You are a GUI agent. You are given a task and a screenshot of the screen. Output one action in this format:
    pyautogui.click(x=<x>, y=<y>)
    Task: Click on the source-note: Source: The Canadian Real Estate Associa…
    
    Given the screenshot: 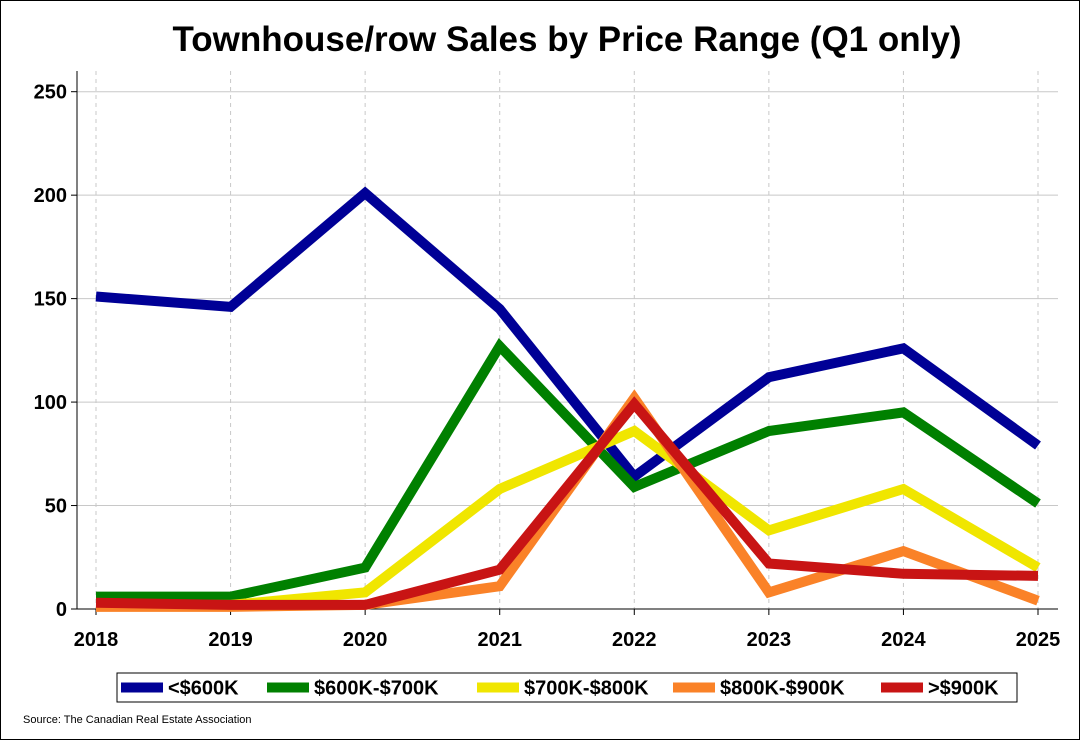 What is the action you would take?
    pyautogui.click(x=137, y=720)
    